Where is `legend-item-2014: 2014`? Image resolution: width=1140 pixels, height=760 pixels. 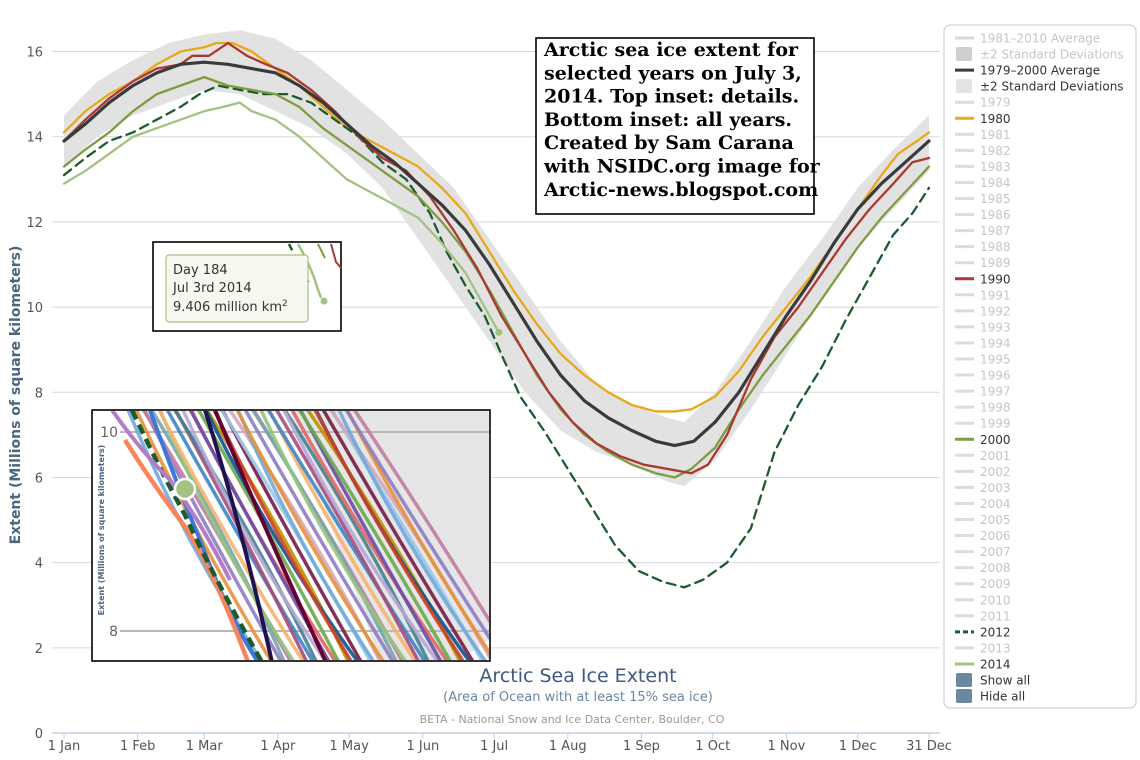
legend-item-2014: 2014 is located at coordinates (983, 664).